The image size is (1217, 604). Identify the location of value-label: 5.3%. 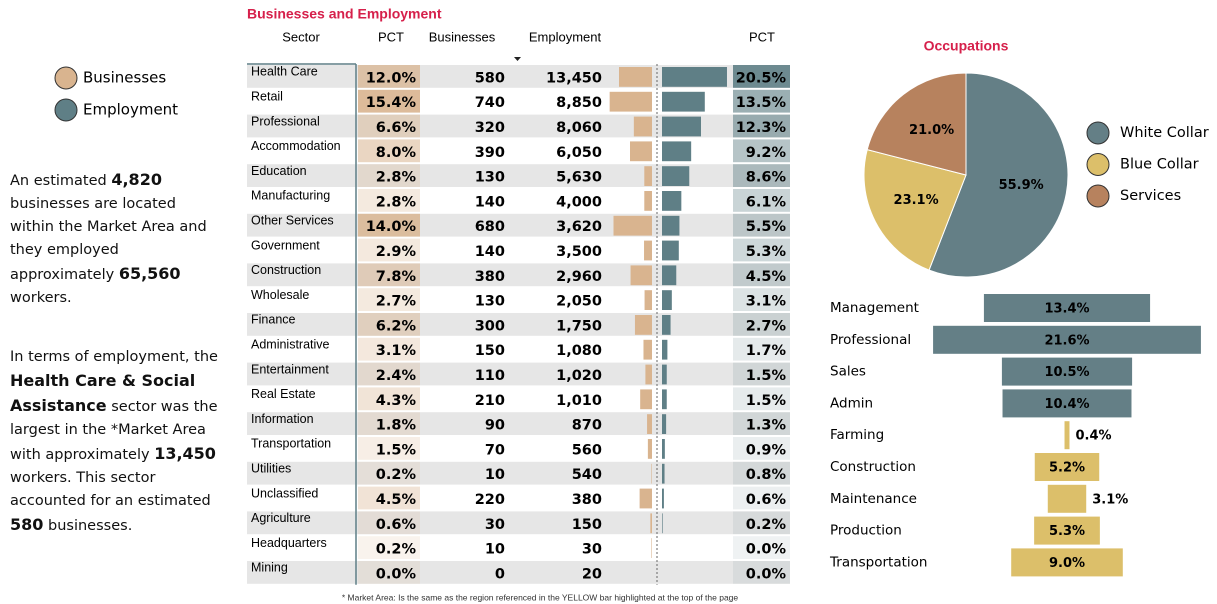
(1067, 531).